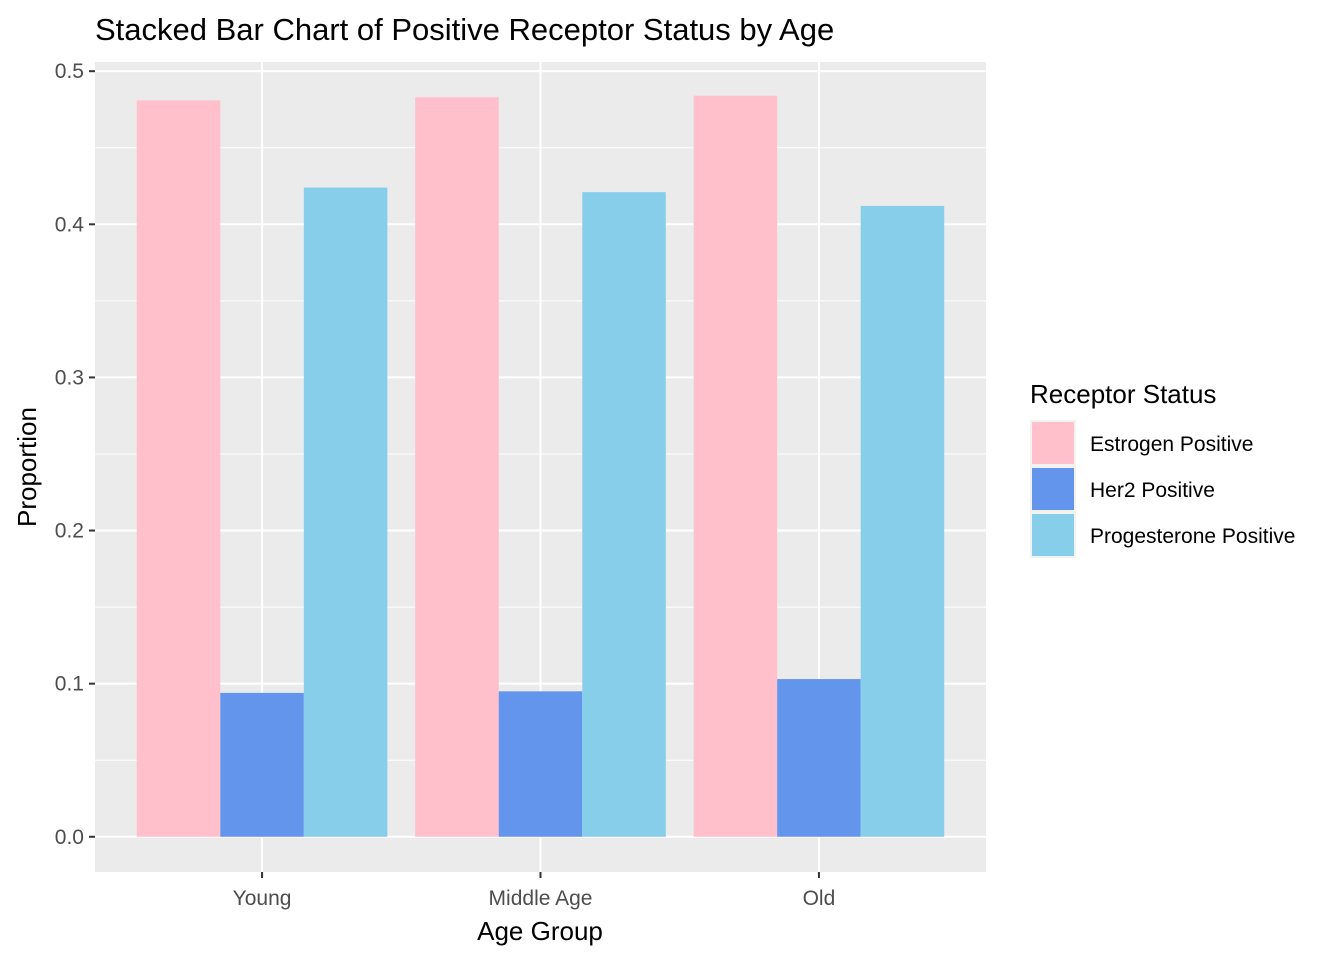 The width and height of the screenshot is (1344, 960). What do you see at coordinates (69, 837) in the screenshot?
I see `y-tick-label: 0.0` at bounding box center [69, 837].